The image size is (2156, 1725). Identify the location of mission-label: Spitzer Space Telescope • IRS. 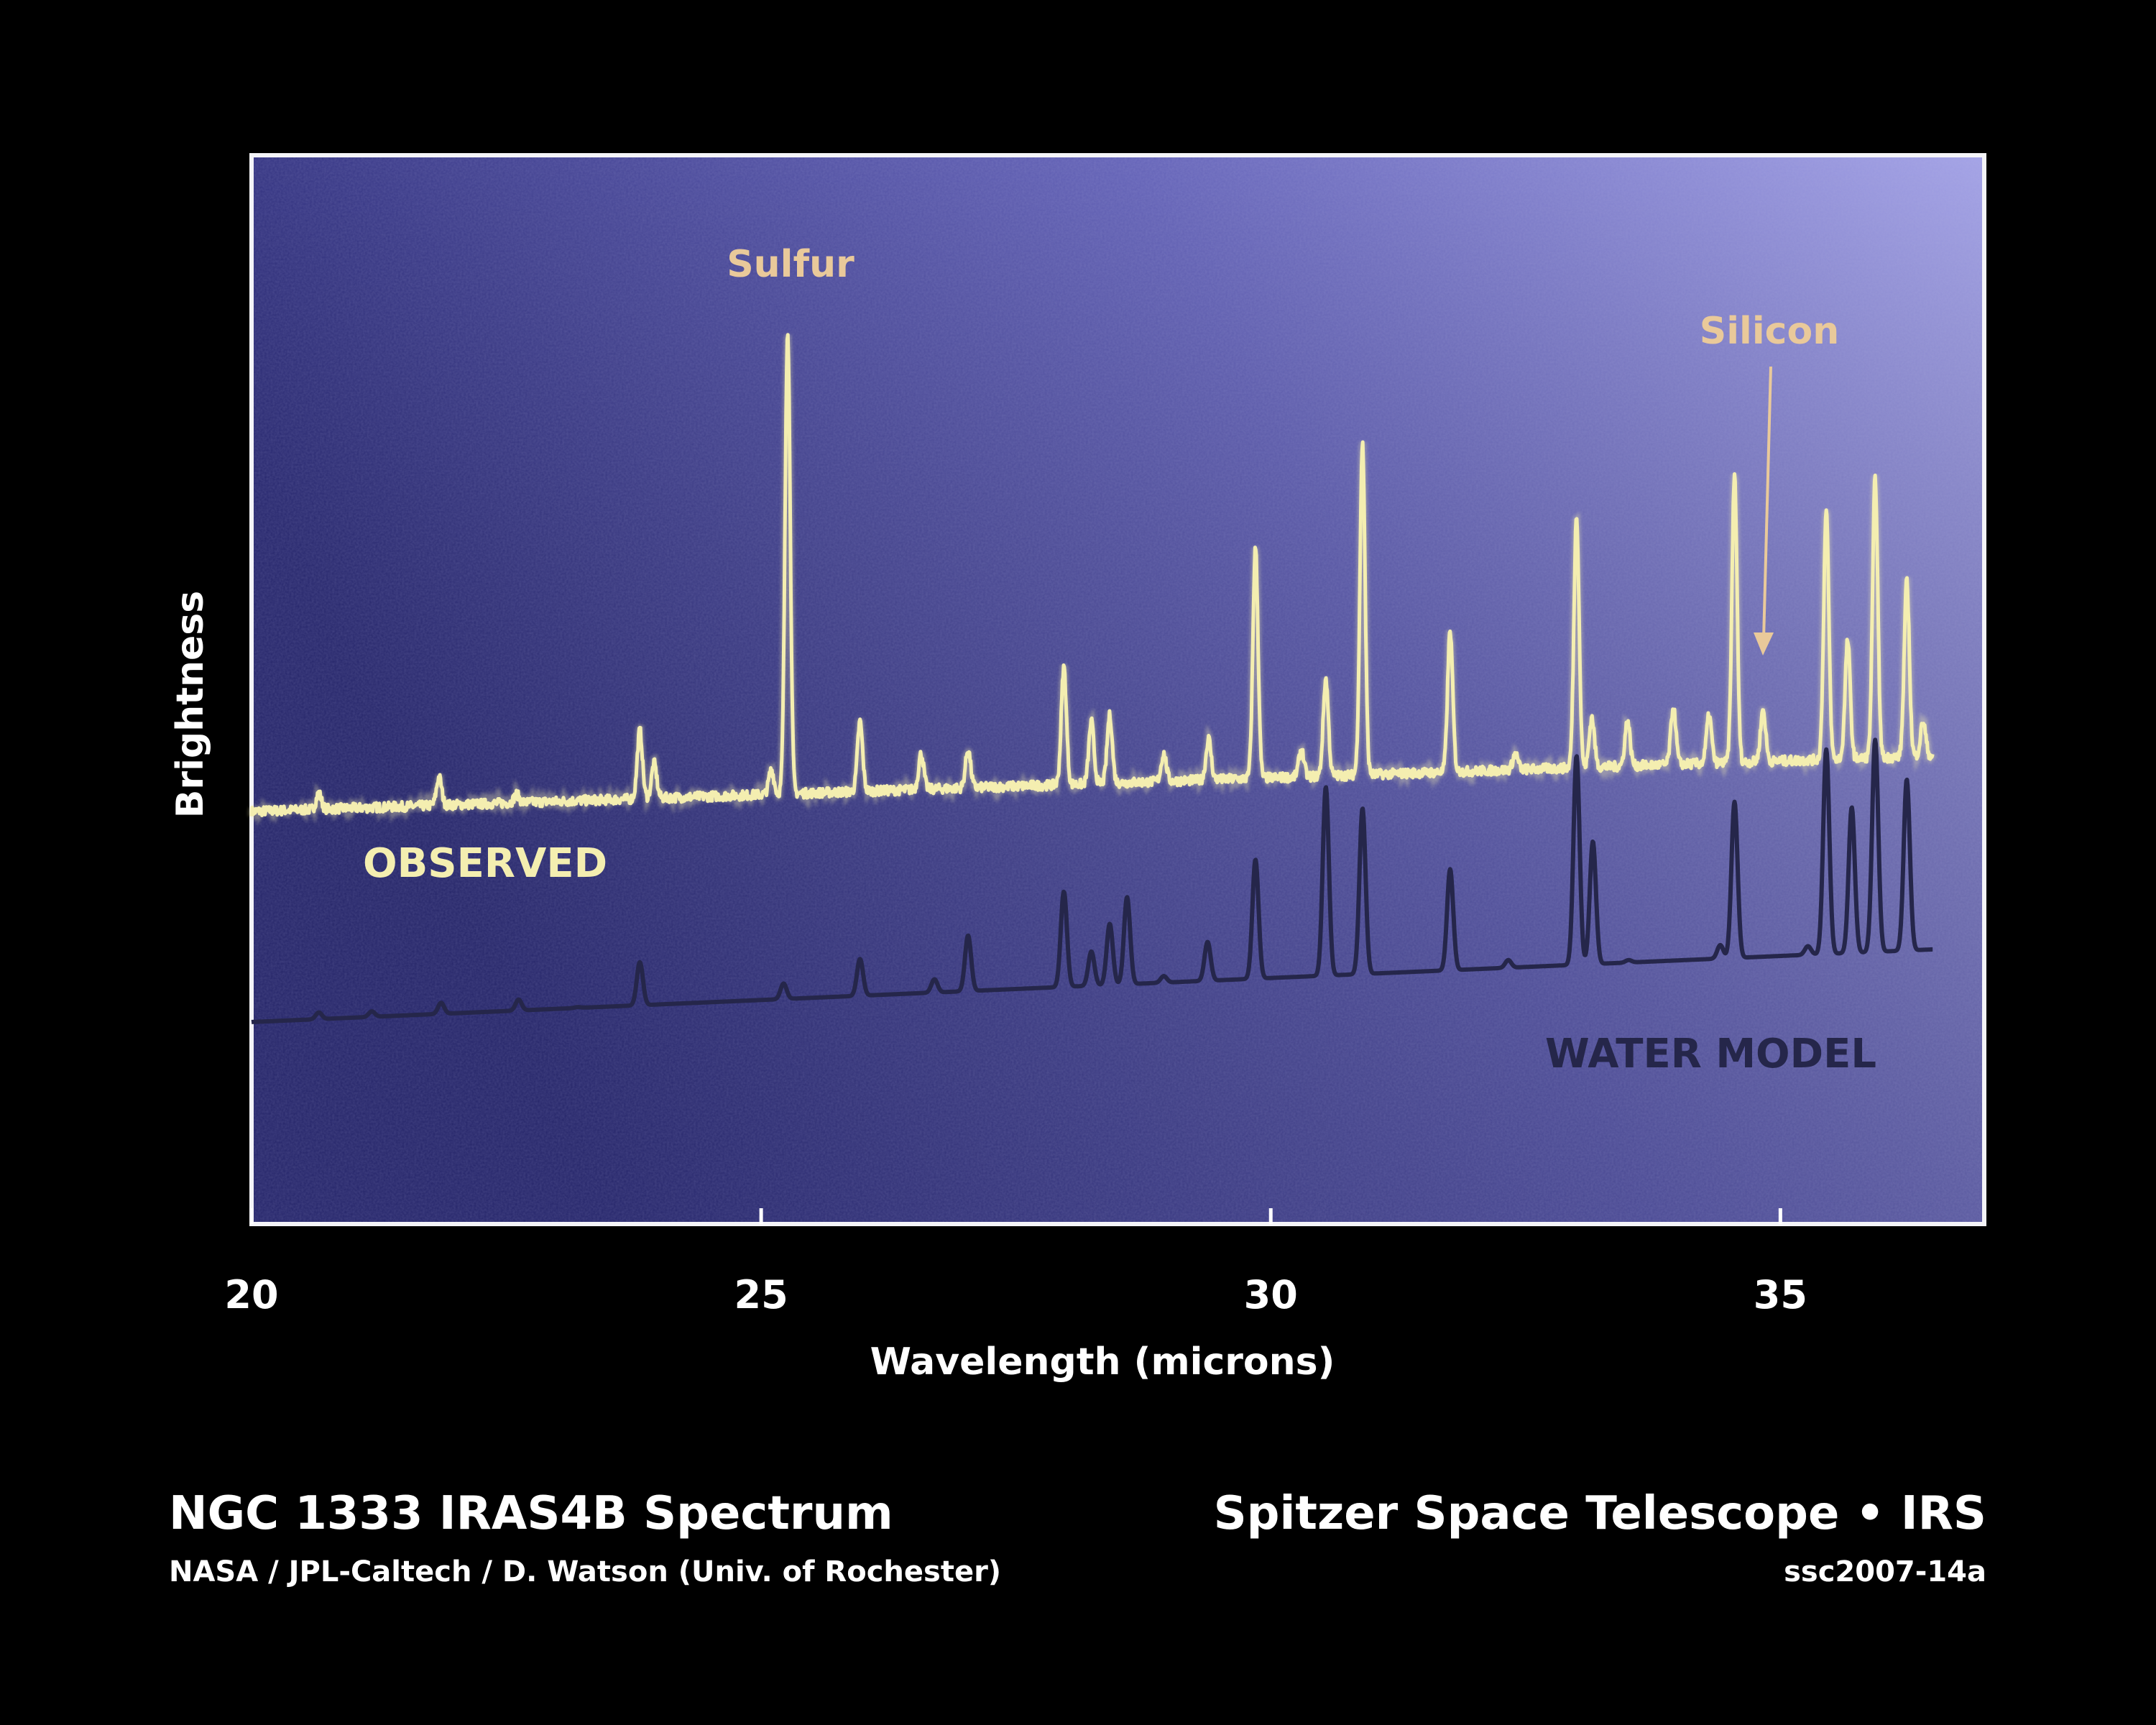
(1600, 1513).